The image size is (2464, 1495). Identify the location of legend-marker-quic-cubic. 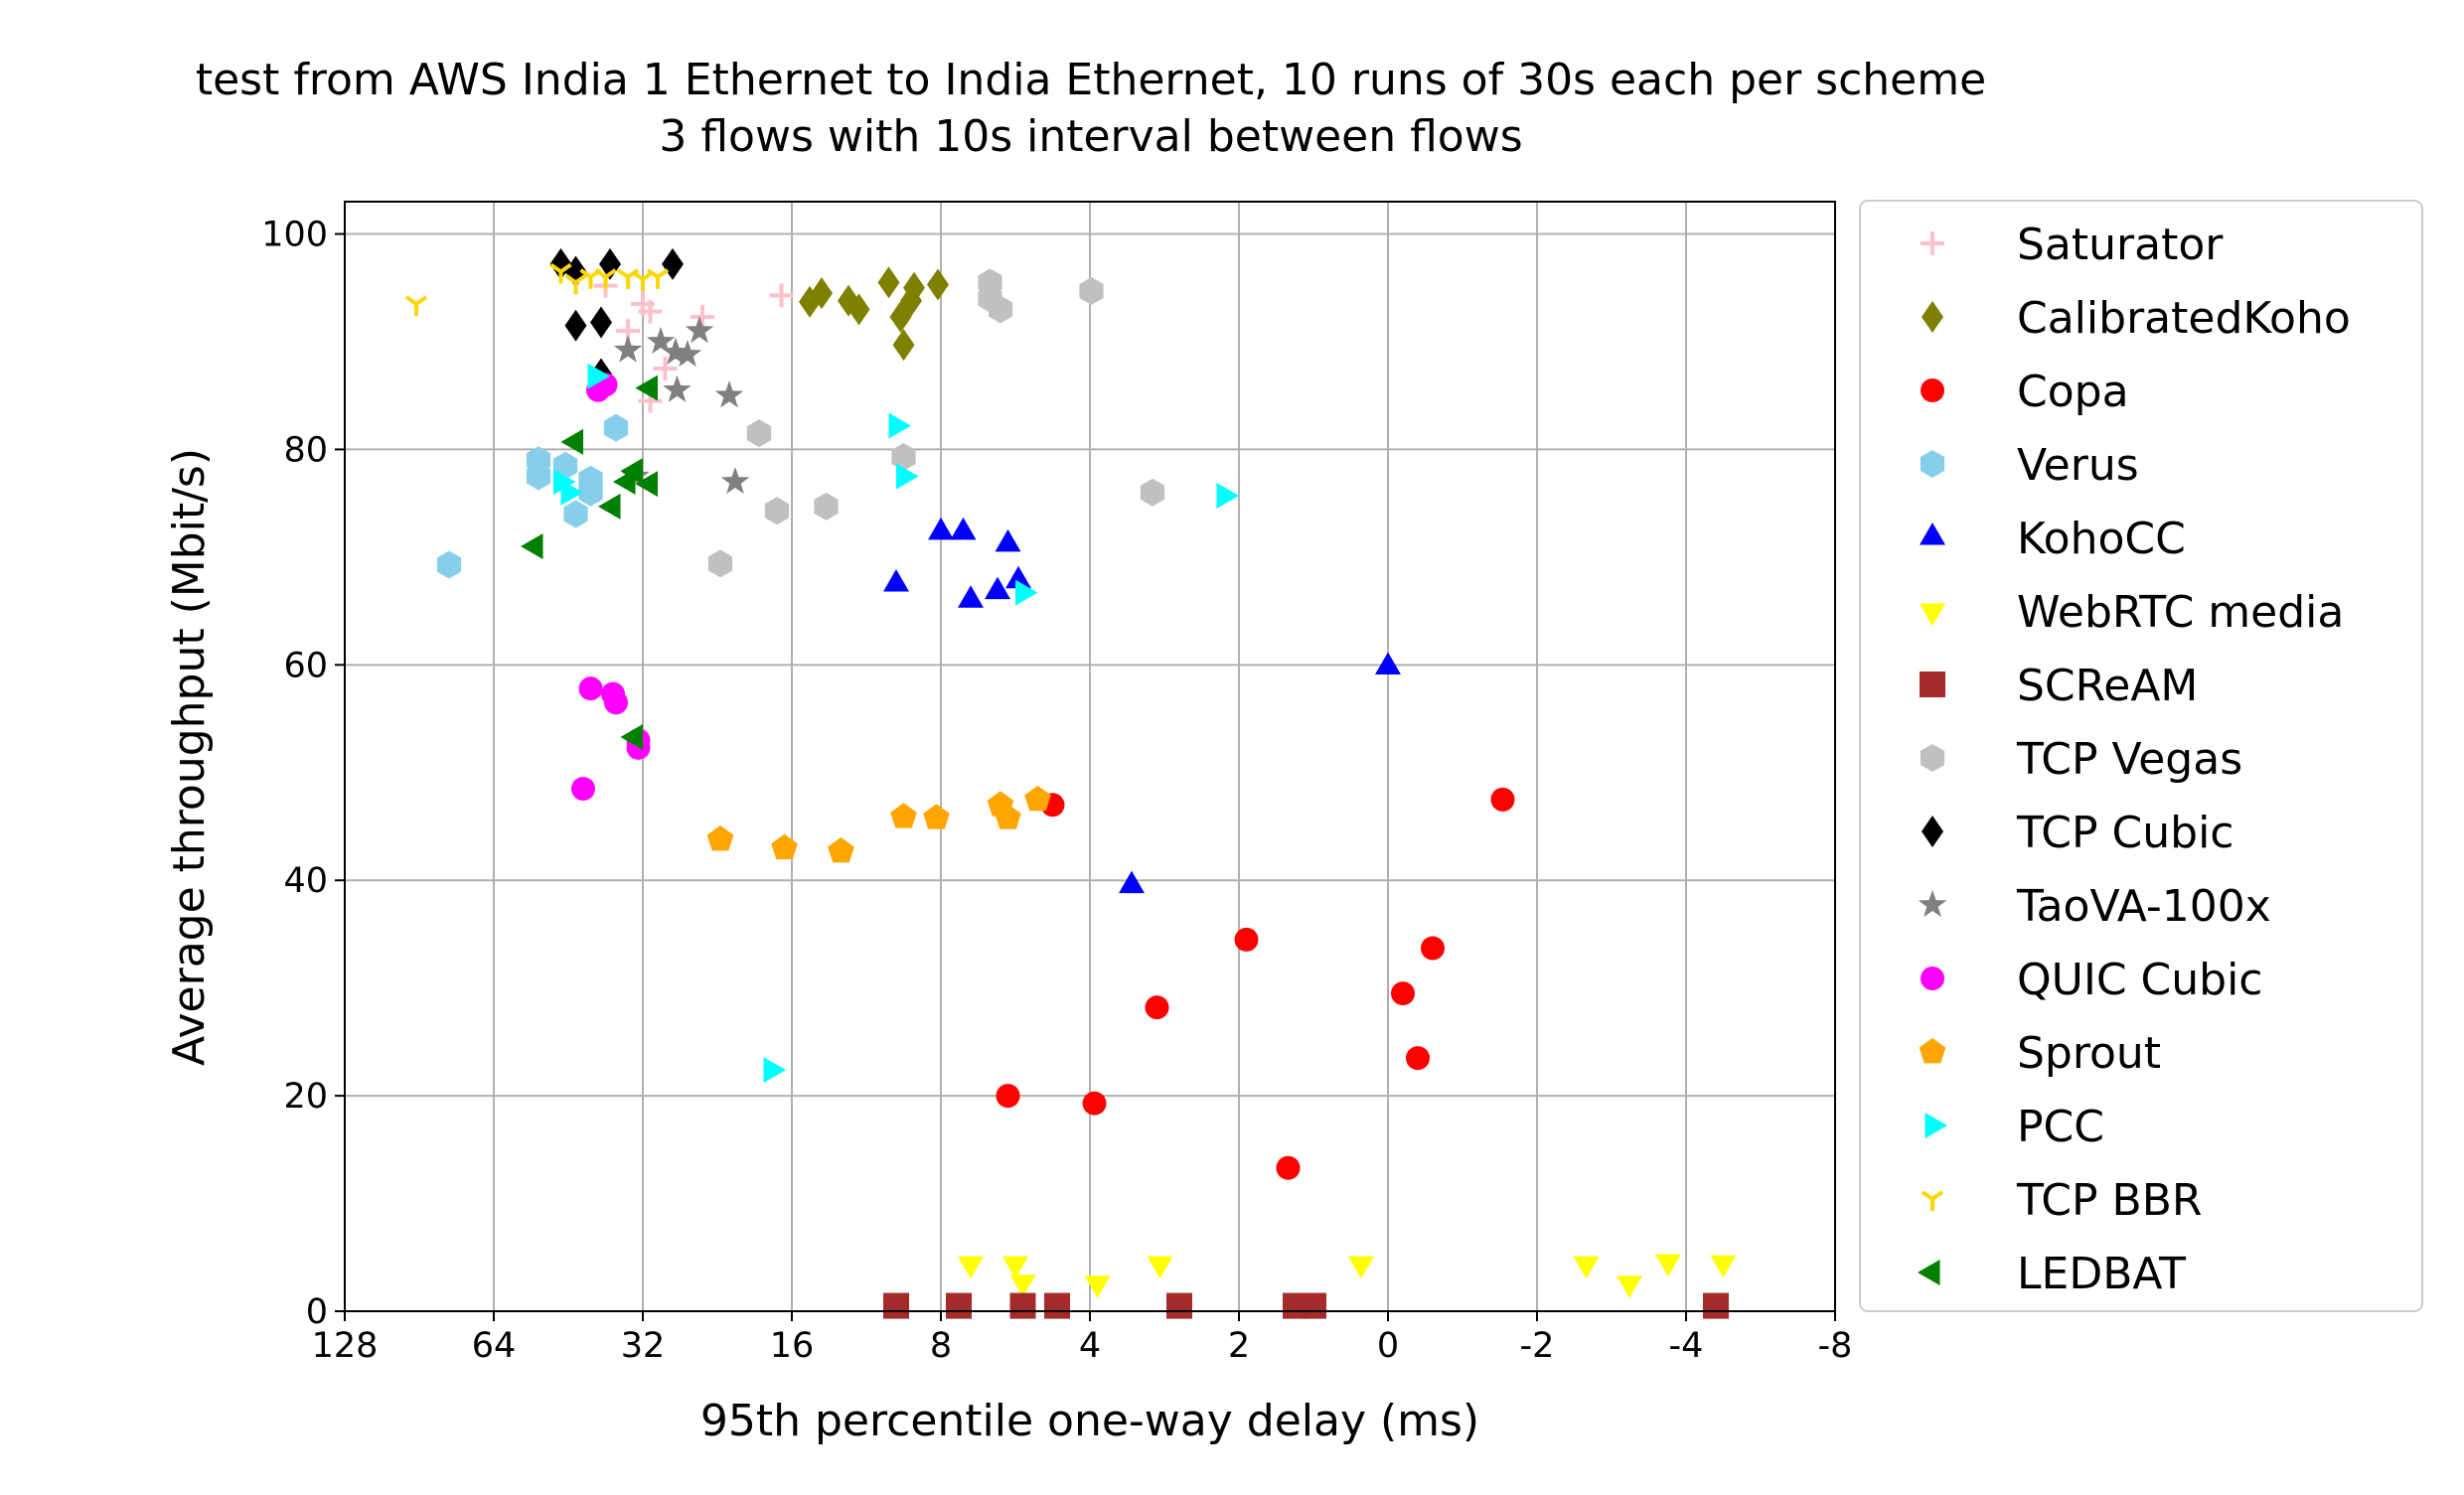
(1932, 978).